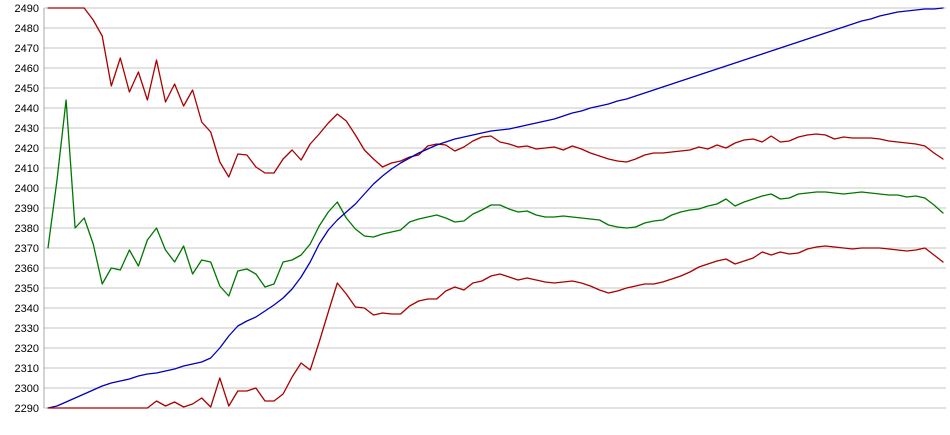  I want to click on y-axis-tick-label: 2360, so click(27, 269).